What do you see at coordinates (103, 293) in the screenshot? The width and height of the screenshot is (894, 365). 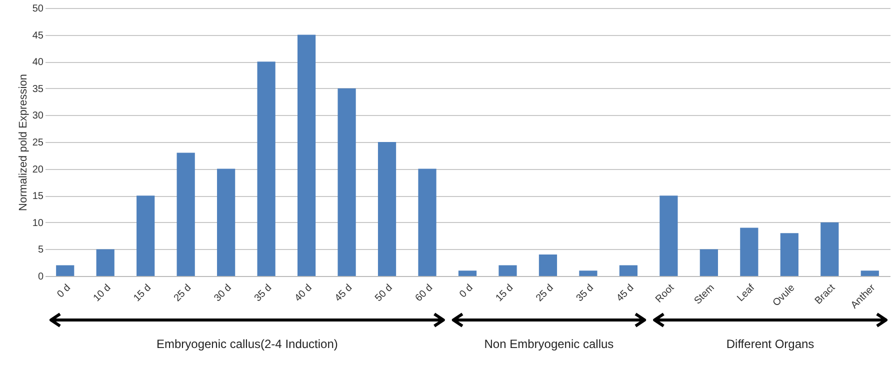 I see `x-tick-label: 10 d` at bounding box center [103, 293].